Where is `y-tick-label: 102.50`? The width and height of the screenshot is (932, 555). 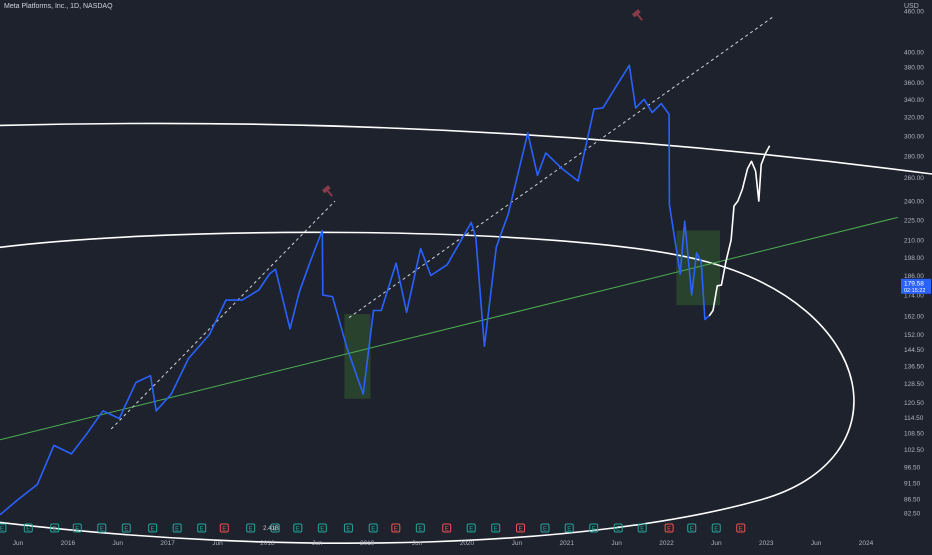
y-tick-label: 102.50 is located at coordinates (914, 450).